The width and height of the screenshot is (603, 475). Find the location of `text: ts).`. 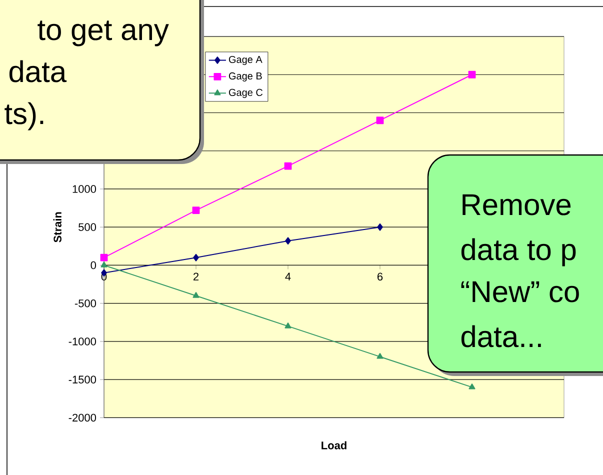

text: ts). is located at coordinates (24, 116).